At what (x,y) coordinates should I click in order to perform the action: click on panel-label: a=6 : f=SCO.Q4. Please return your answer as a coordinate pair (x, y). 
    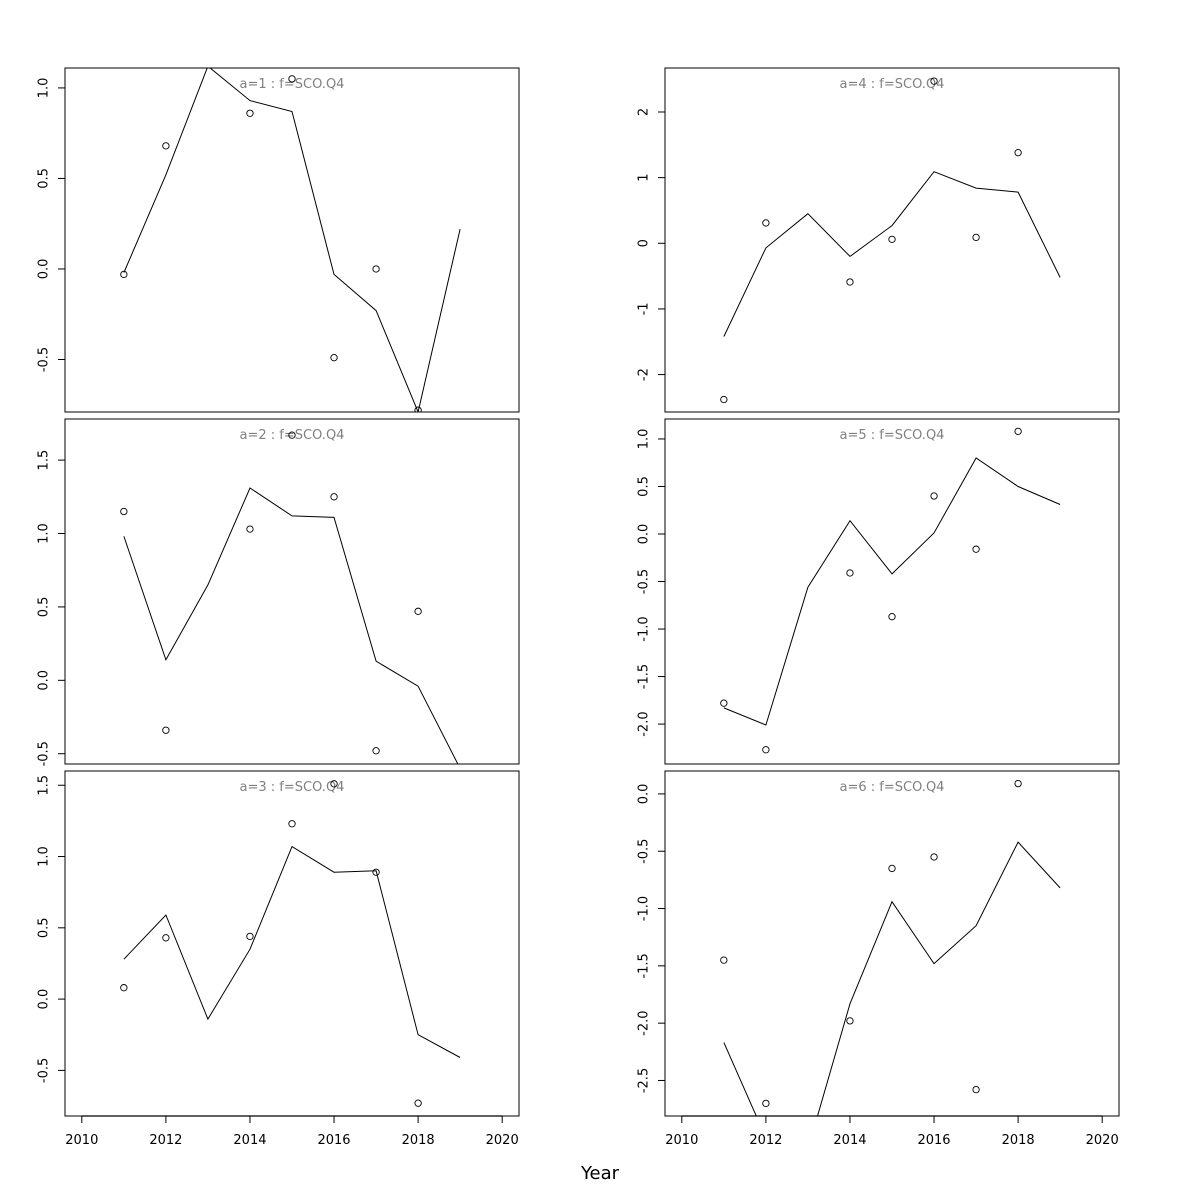
    Looking at the image, I should click on (892, 787).